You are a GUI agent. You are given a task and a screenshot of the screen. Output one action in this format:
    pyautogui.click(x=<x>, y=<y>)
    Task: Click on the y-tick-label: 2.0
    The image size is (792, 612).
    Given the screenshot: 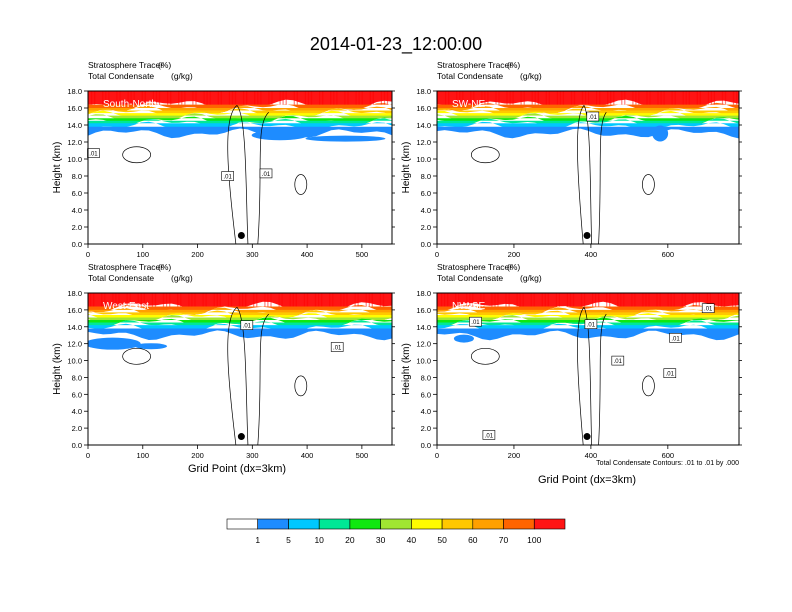 What is the action you would take?
    pyautogui.click(x=77, y=227)
    